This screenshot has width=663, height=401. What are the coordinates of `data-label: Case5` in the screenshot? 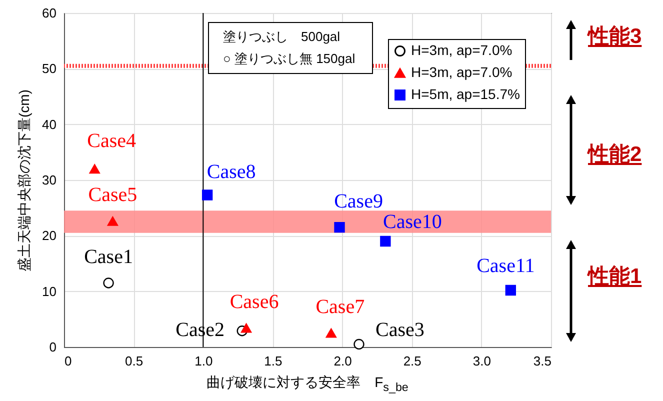 It's located at (113, 195).